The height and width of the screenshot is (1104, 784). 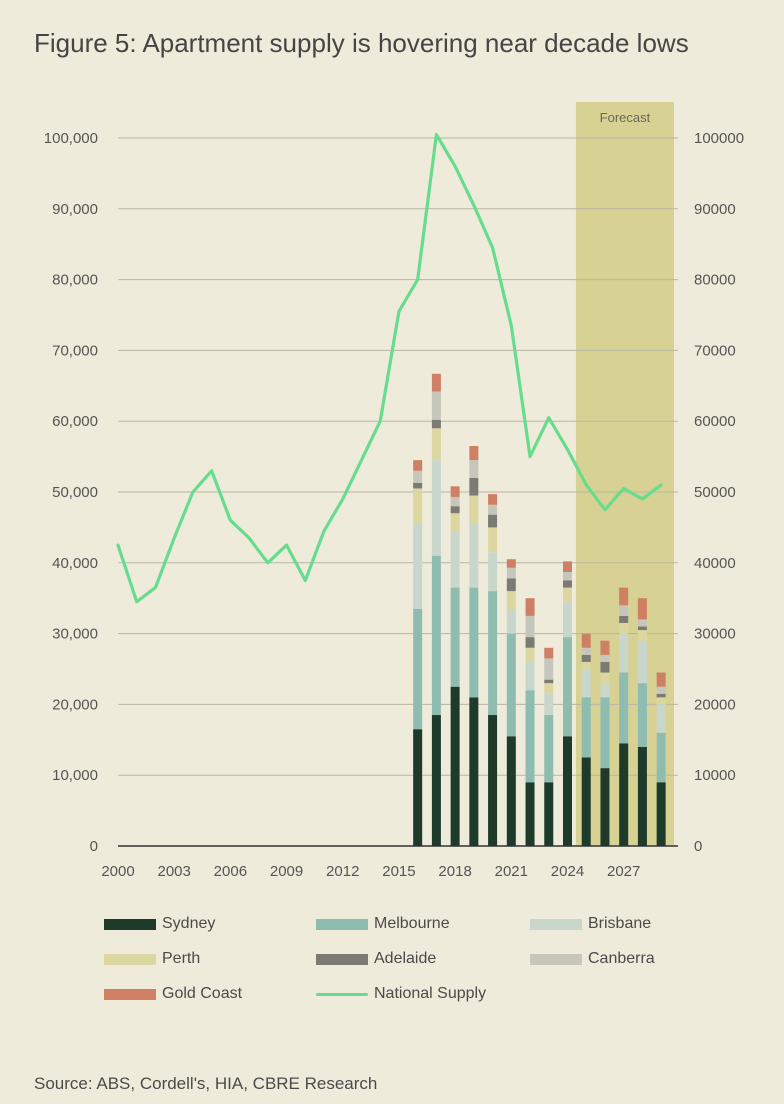 What do you see at coordinates (715, 209) in the screenshot?
I see `y-right-tick-label: 90000` at bounding box center [715, 209].